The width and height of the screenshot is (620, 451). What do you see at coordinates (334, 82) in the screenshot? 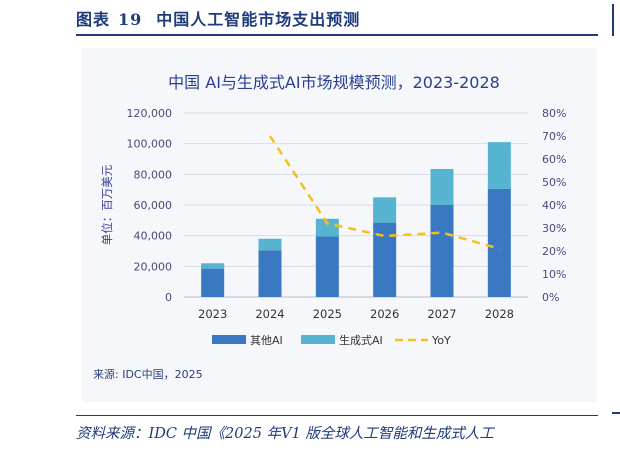
I see `chart-title: 中国 AI与生成式AI市场规模预测，2023-2028` at bounding box center [334, 82].